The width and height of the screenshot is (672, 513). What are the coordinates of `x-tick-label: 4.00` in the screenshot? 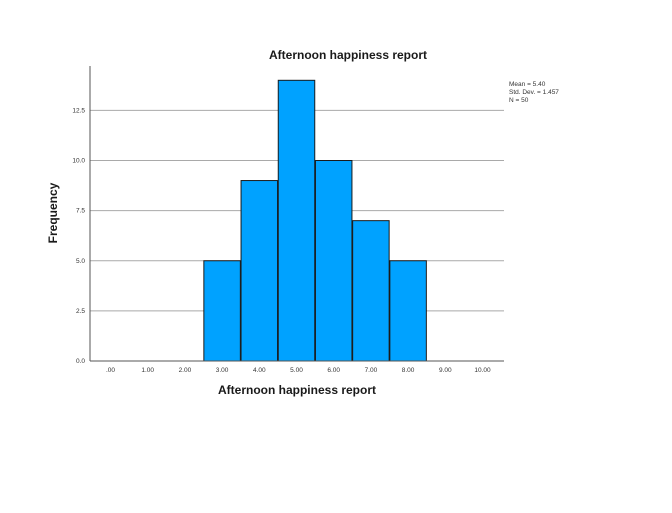 It's located at (259, 370).